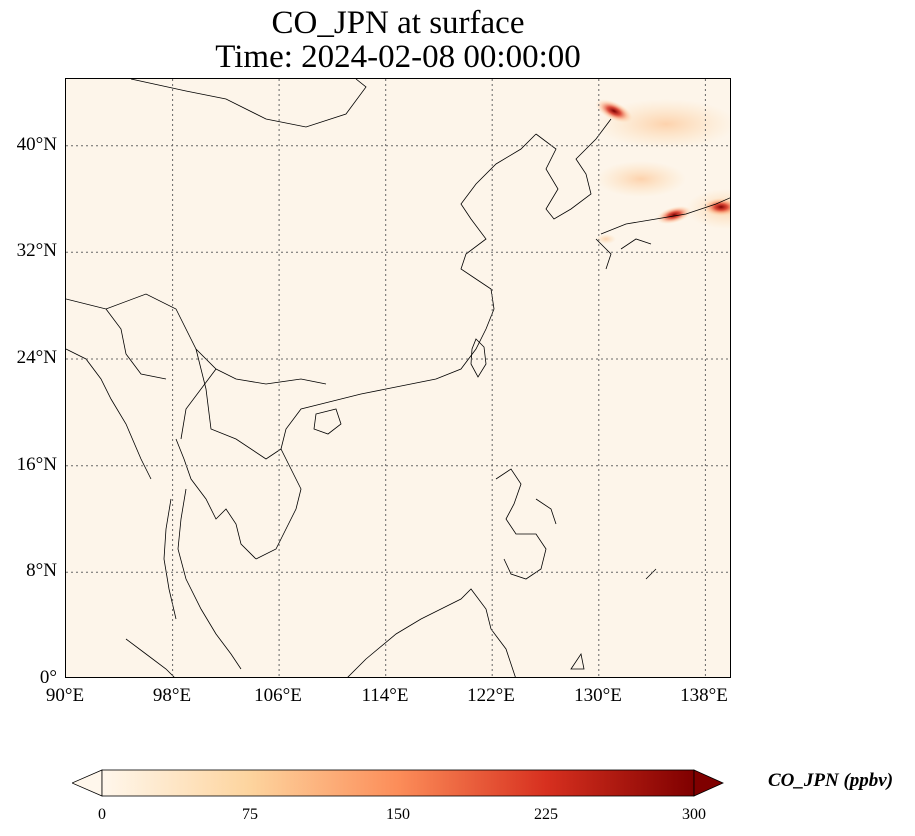 This screenshot has width=915, height=836. Describe the element at coordinates (704, 695) in the screenshot. I see `lon-tick-138e: 138°E` at that location.